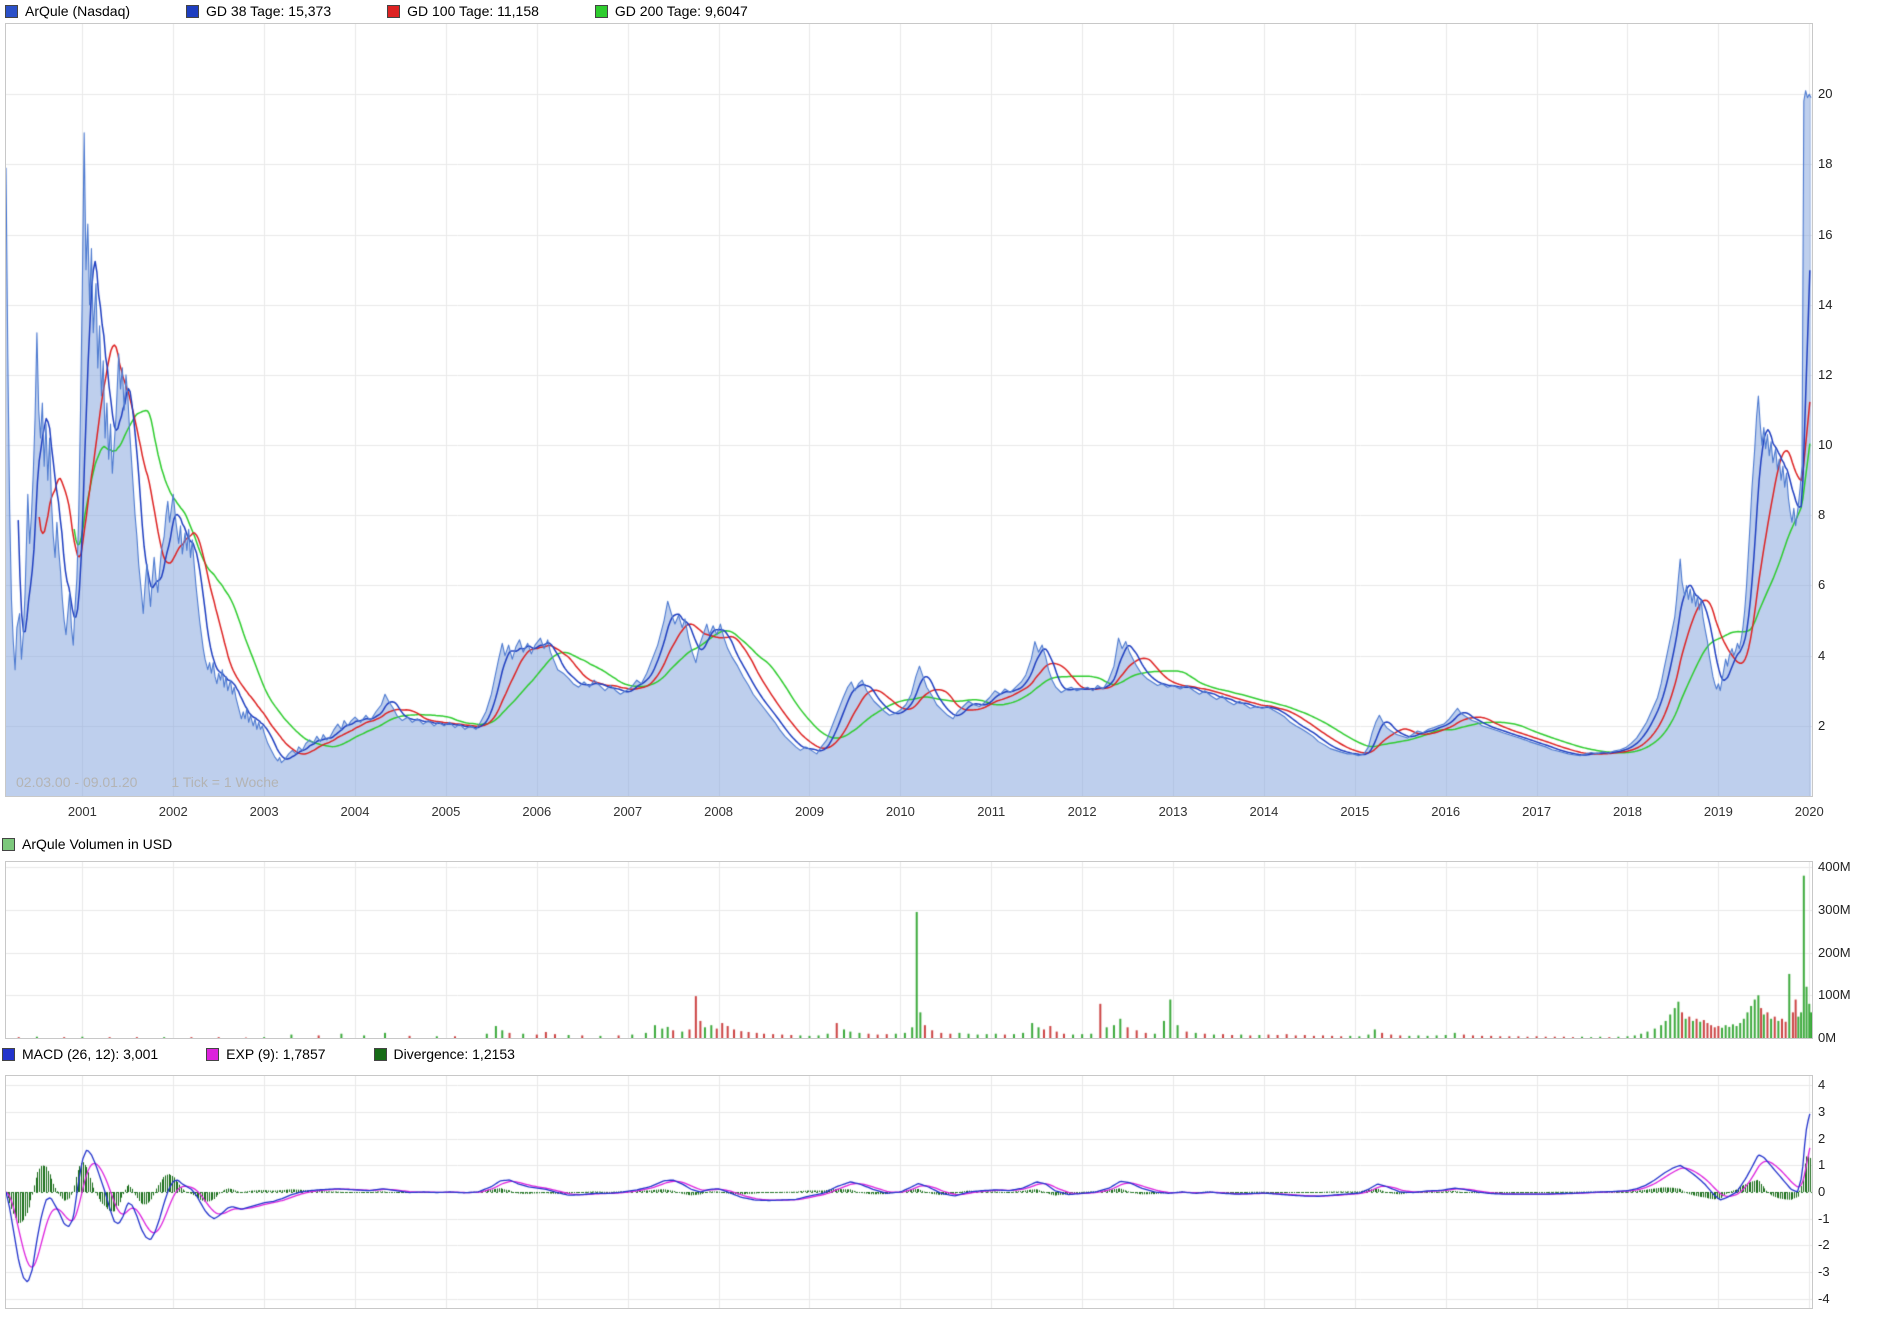 The height and width of the screenshot is (1325, 1880). Describe the element at coordinates (909, 950) in the screenshot. I see `volume-chart-canvas` at that location.